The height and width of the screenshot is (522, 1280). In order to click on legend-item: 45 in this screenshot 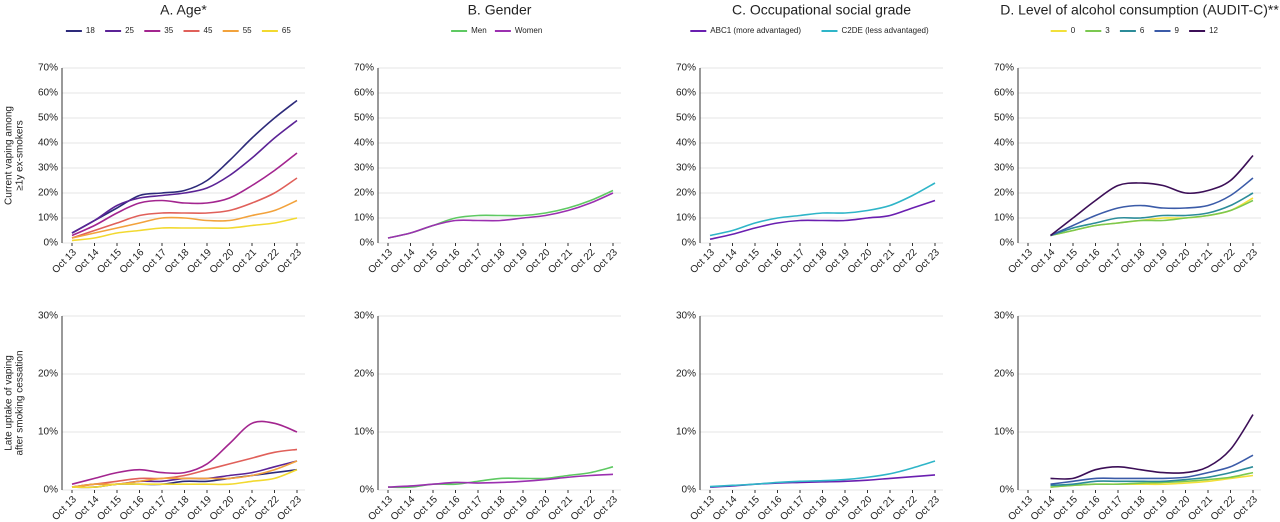, I will do `click(198, 30)`.